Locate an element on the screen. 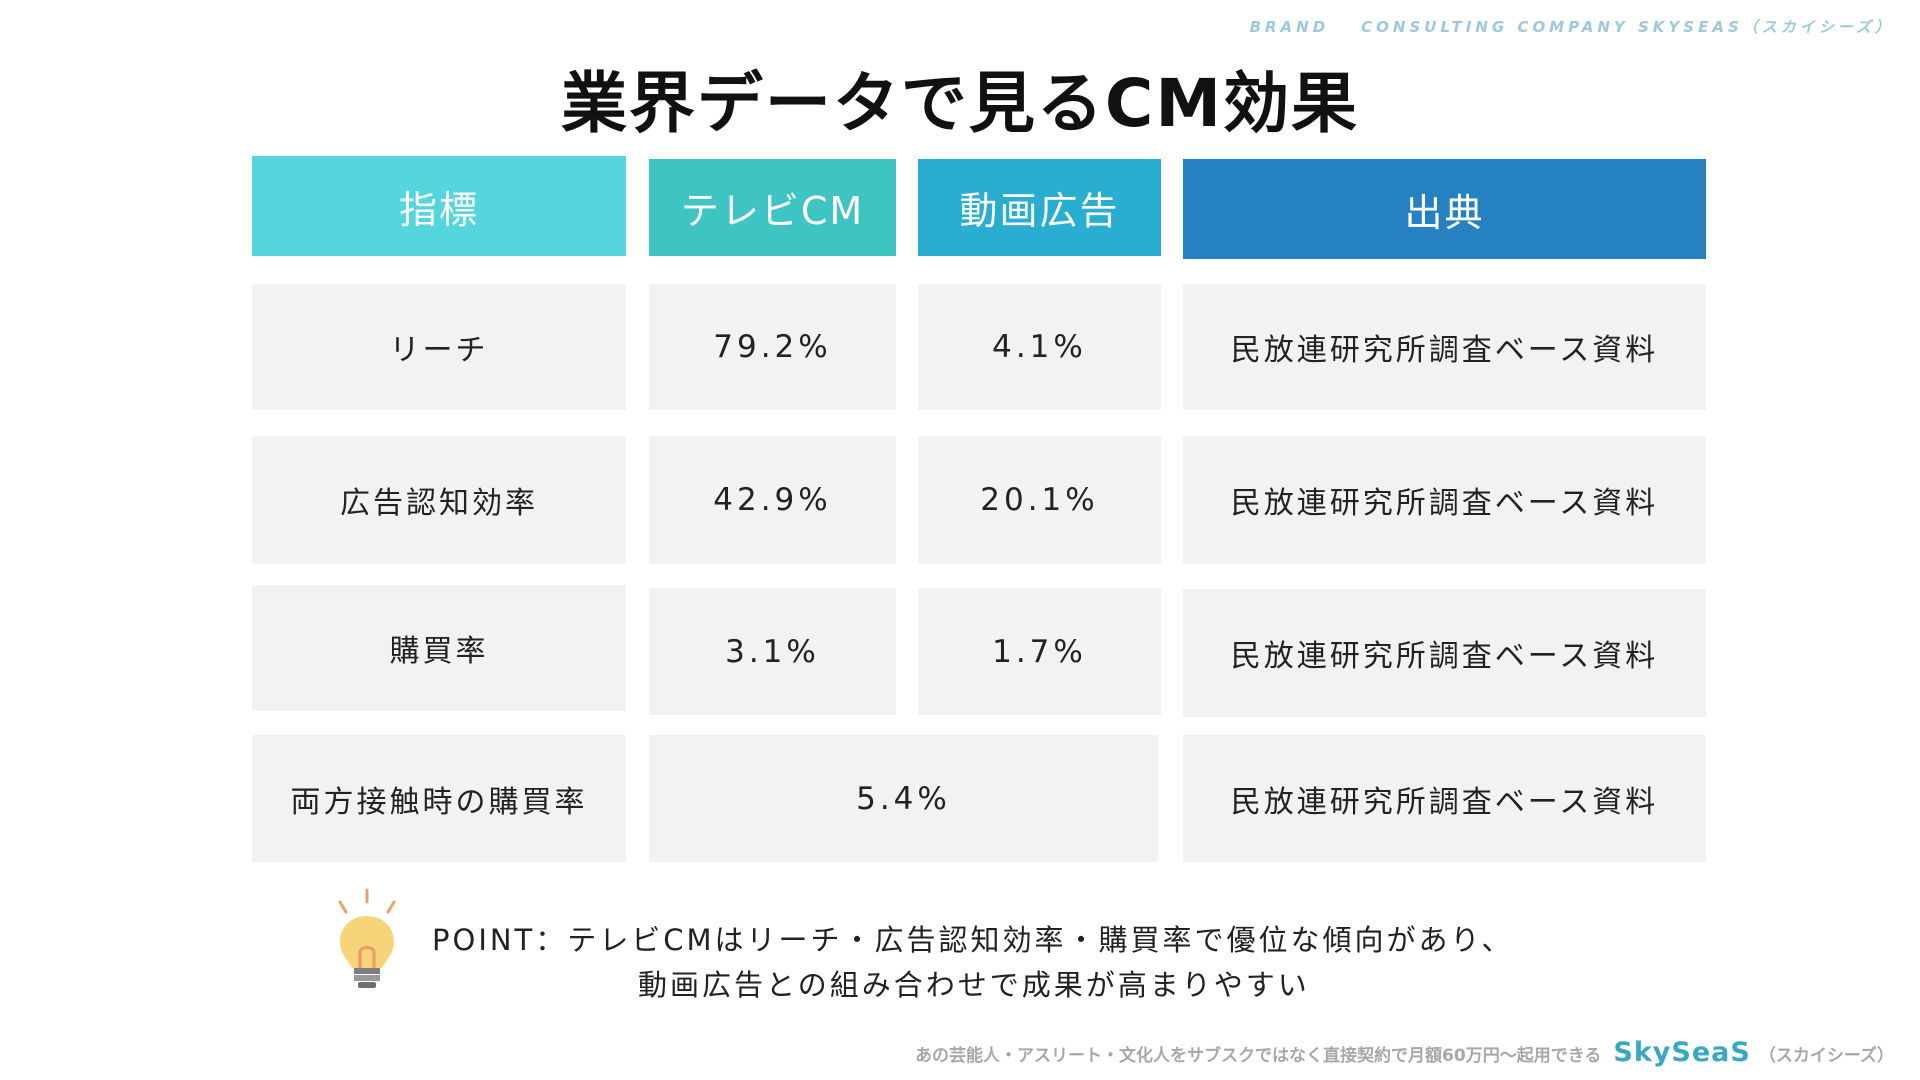 The image size is (1920, 1080). brand-header: BRAND CONSULTING COMPANY SKYSEAS（スカイシーズ） is located at coordinates (1572, 26).